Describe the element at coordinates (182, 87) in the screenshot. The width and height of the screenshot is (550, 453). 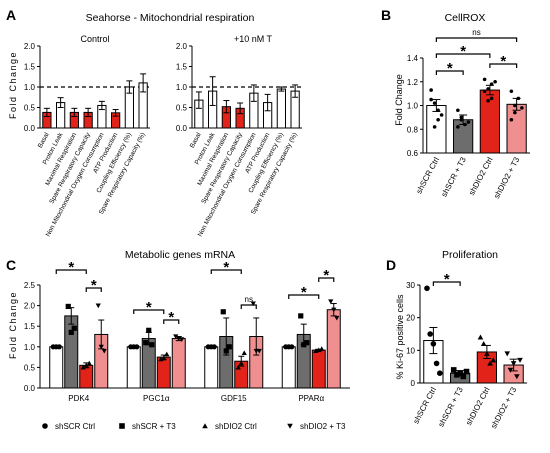
I see `panel-a-t3-y-tick-label: 1.0` at that location.